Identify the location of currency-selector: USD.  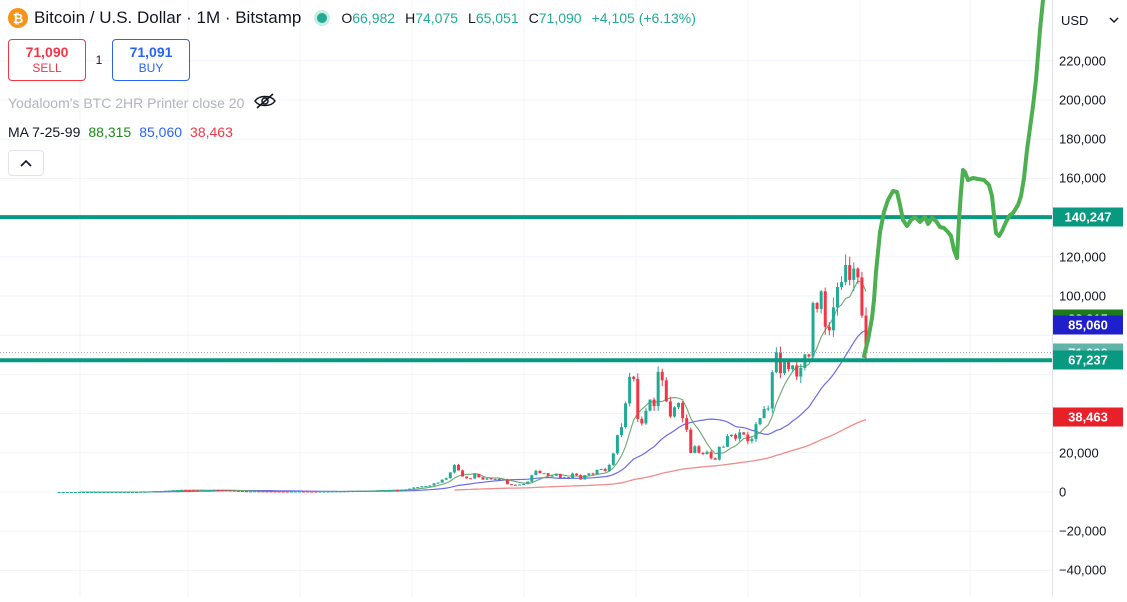
(1091, 20).